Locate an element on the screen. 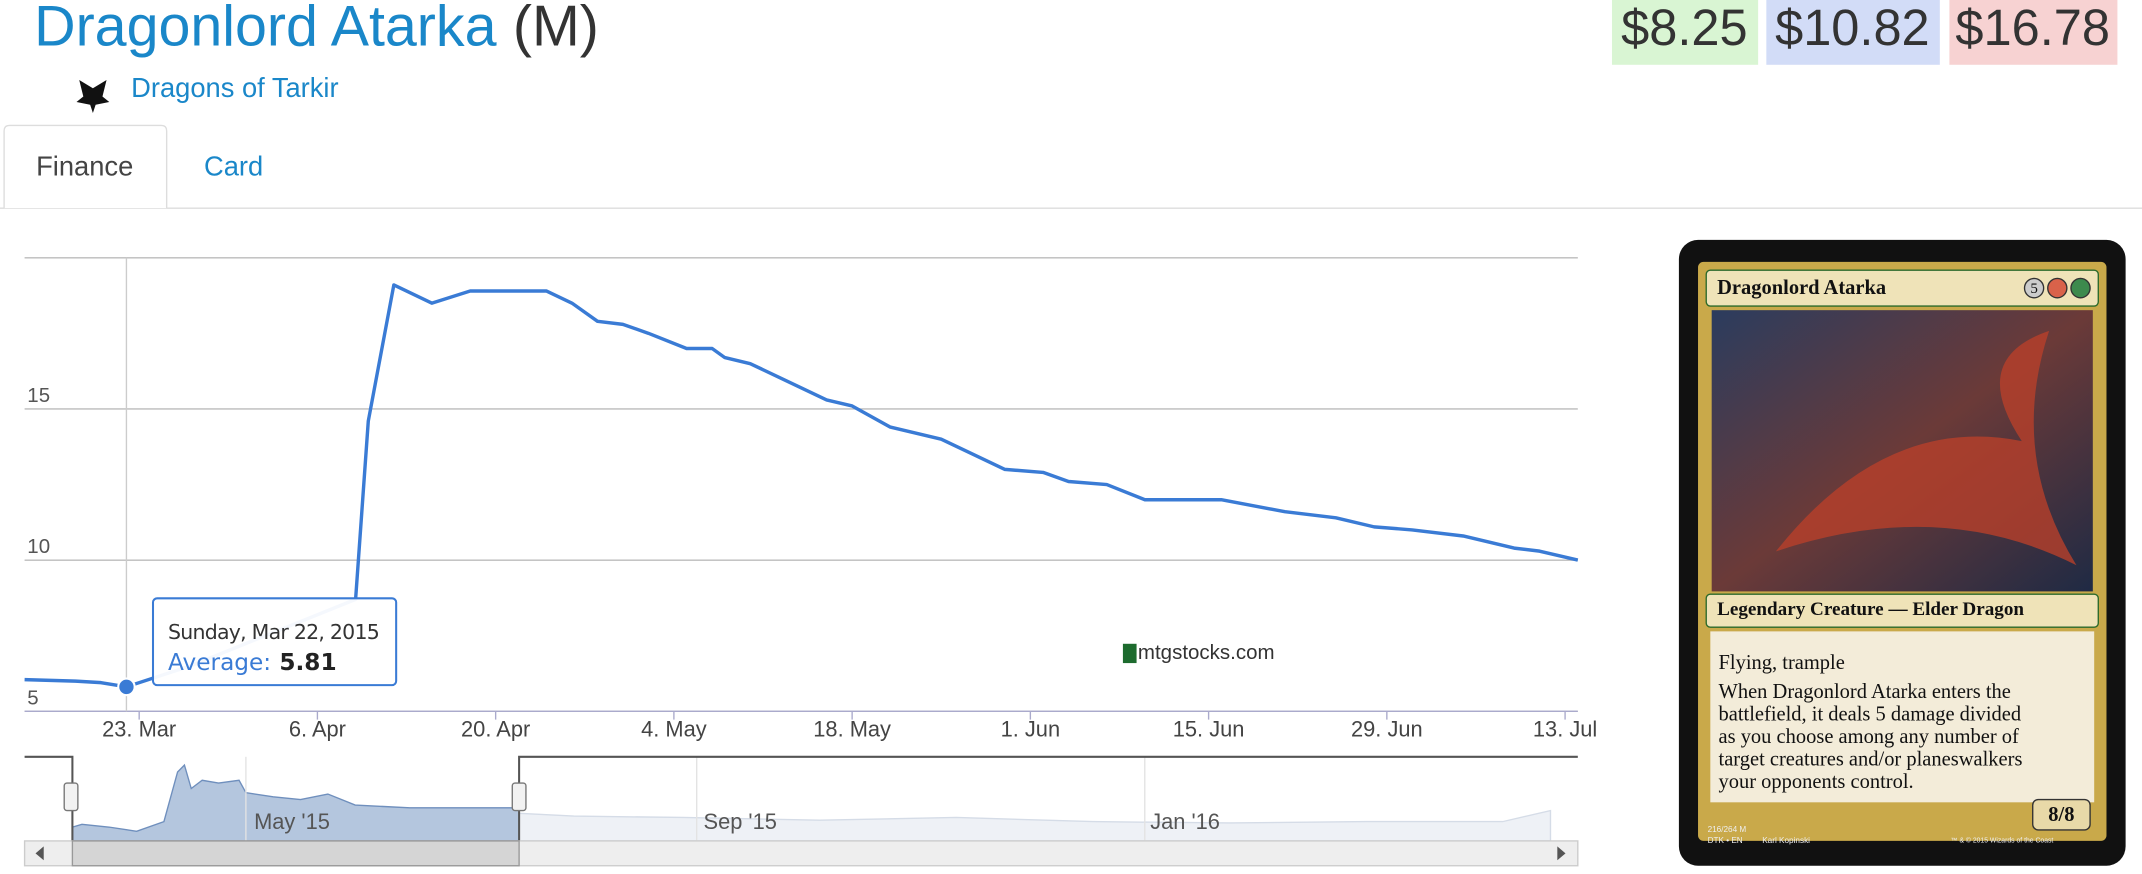 Image resolution: width=2142 pixels, height=874 pixels. set-icon is located at coordinates (93, 96).